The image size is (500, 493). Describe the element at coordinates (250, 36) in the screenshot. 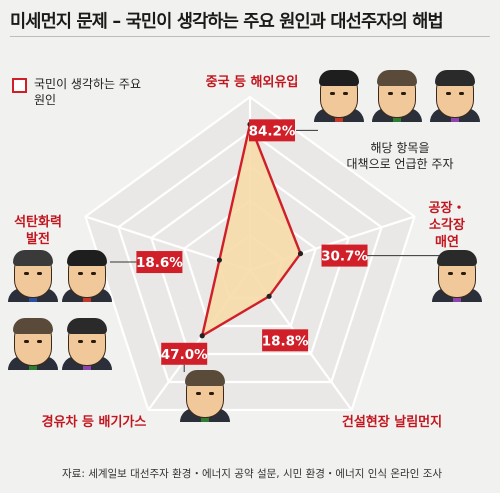

I see `title-divider` at that location.